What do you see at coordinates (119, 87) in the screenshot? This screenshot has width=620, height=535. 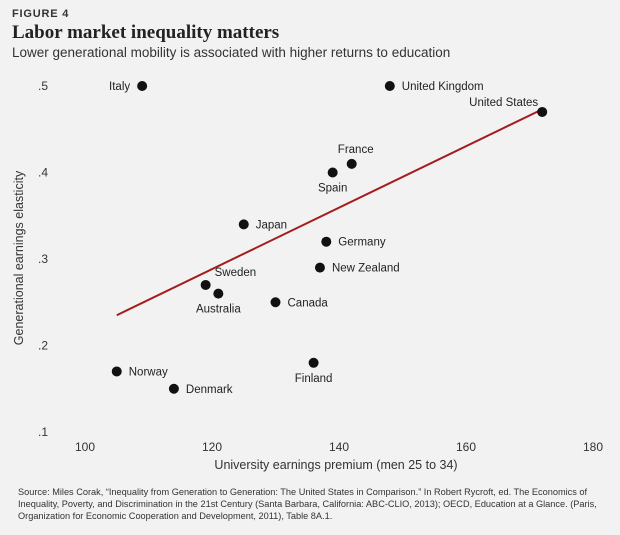 I see `point-label: Italy` at bounding box center [119, 87].